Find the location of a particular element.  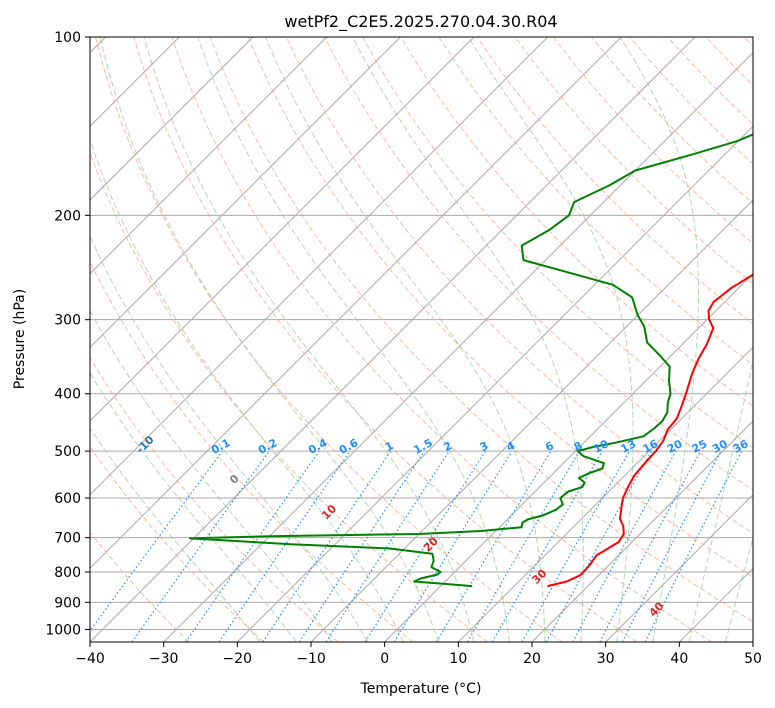

chart-title: wetPf2_C2E5.2025.270.04.30.R04 is located at coordinates (420, 22).